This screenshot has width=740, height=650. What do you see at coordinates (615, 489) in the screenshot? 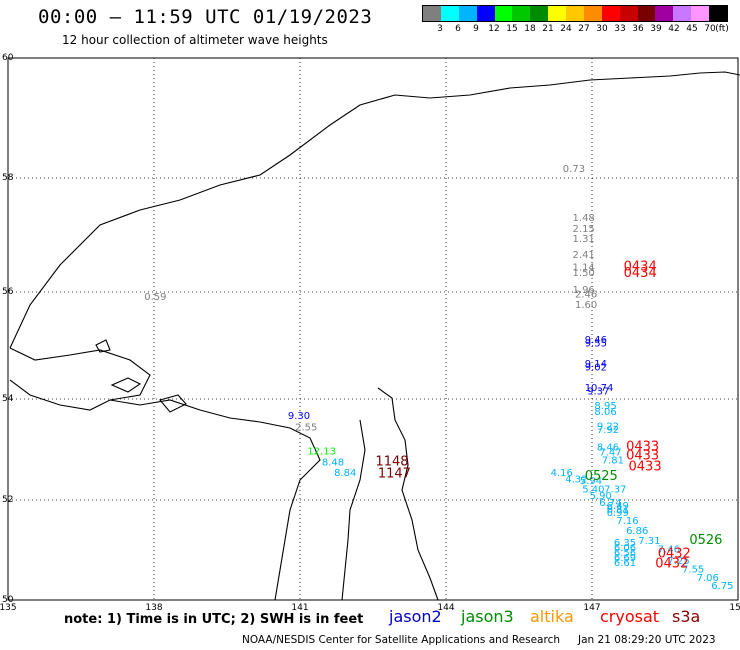
I see `wave-height-label: 7.37` at bounding box center [615, 489].